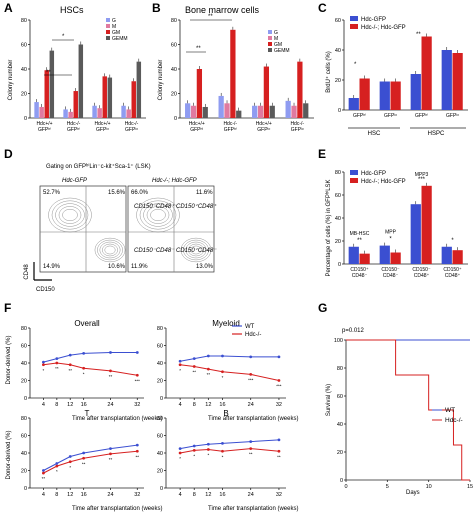  What do you see at coordinates (161, 399) in the screenshot?
I see `panel-f-myeloid-ytick-label: 0` at bounding box center [161, 399].